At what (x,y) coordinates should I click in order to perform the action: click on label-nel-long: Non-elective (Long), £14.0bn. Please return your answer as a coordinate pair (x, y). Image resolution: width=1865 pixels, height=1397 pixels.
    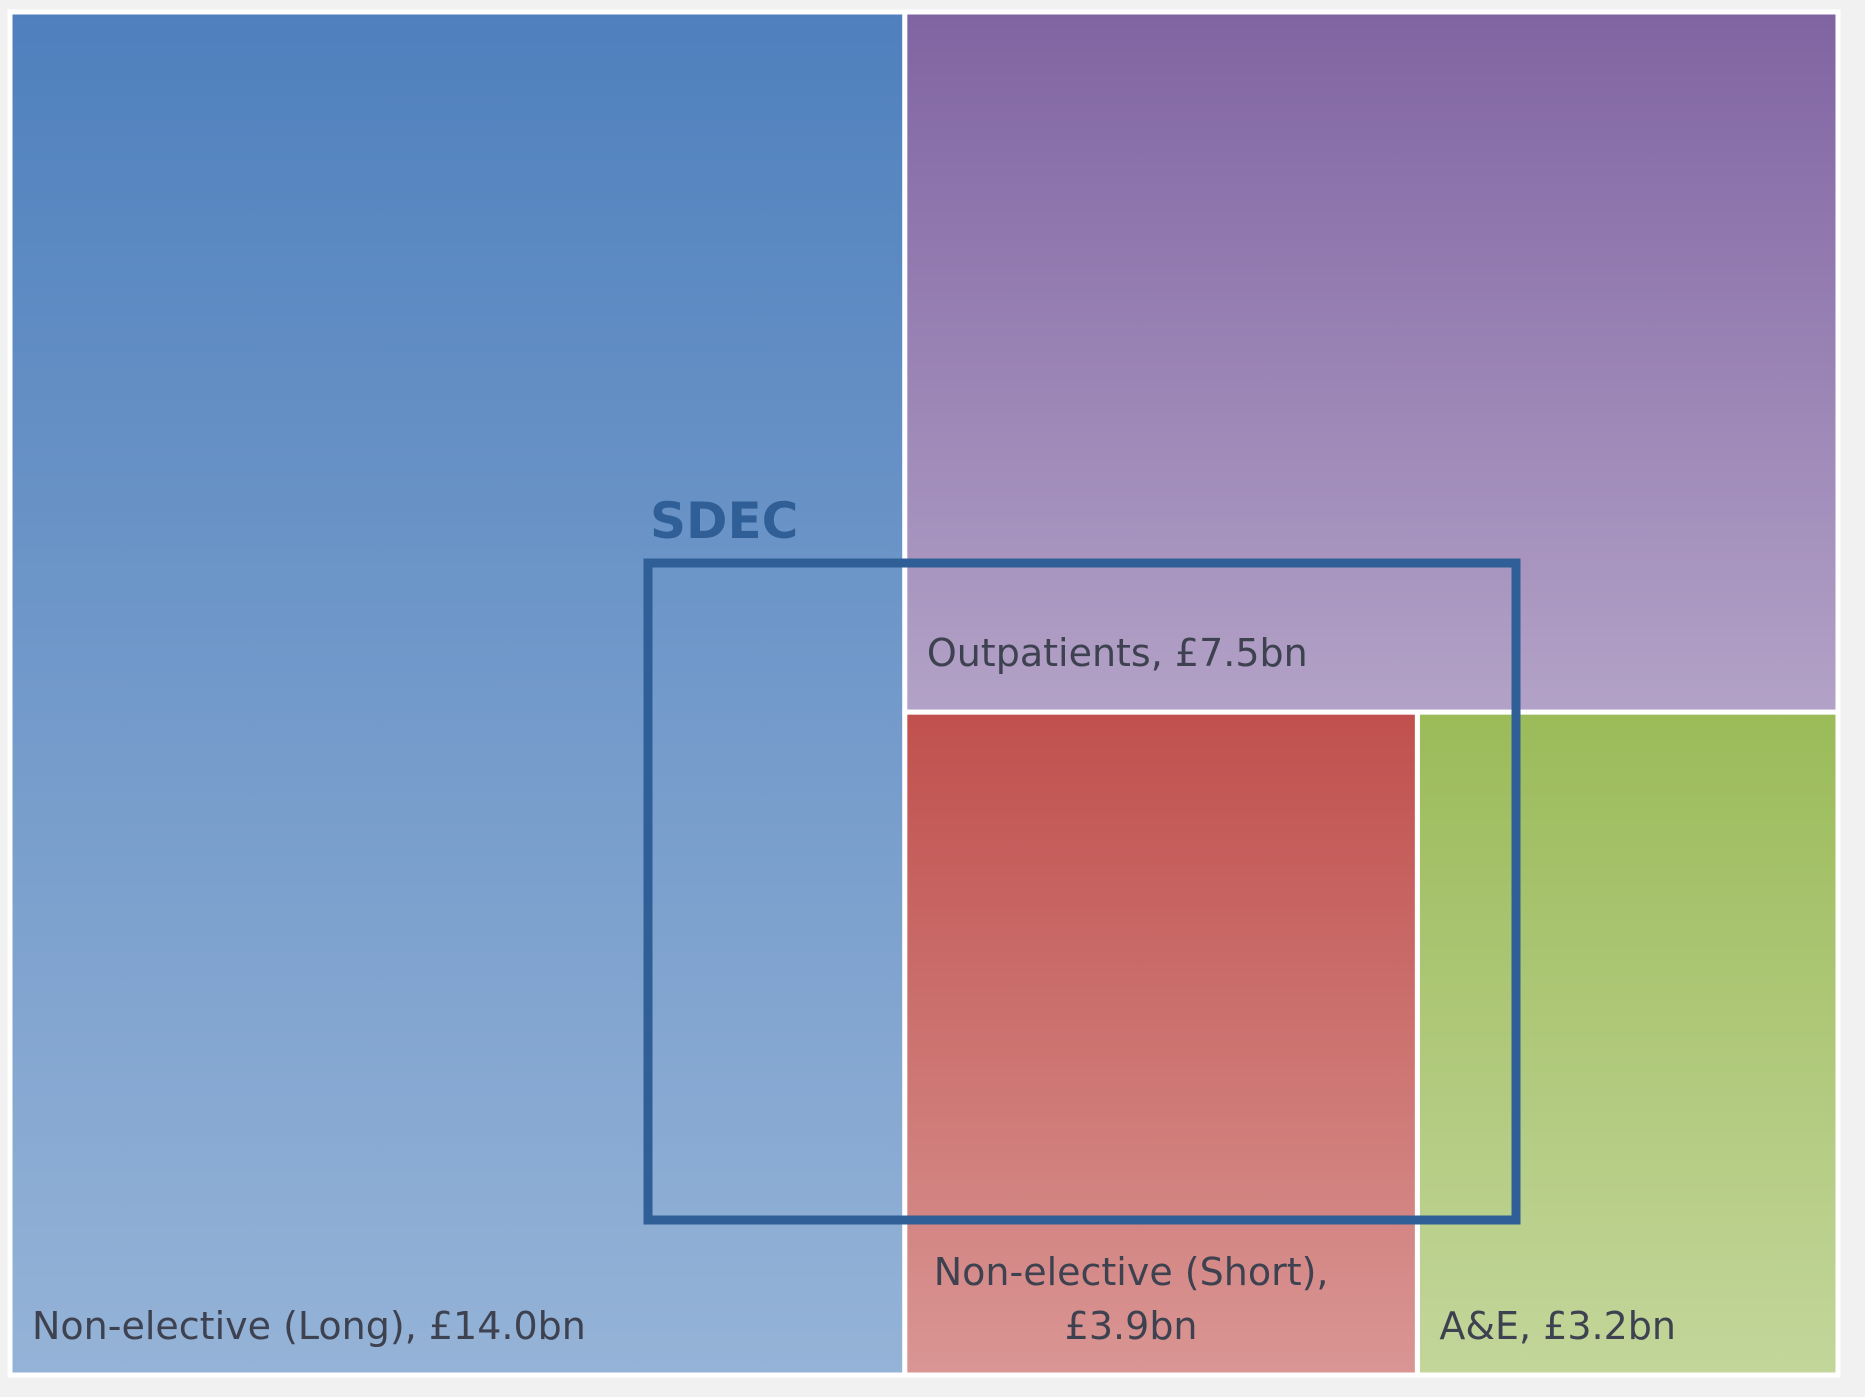
    Looking at the image, I should click on (309, 1326).